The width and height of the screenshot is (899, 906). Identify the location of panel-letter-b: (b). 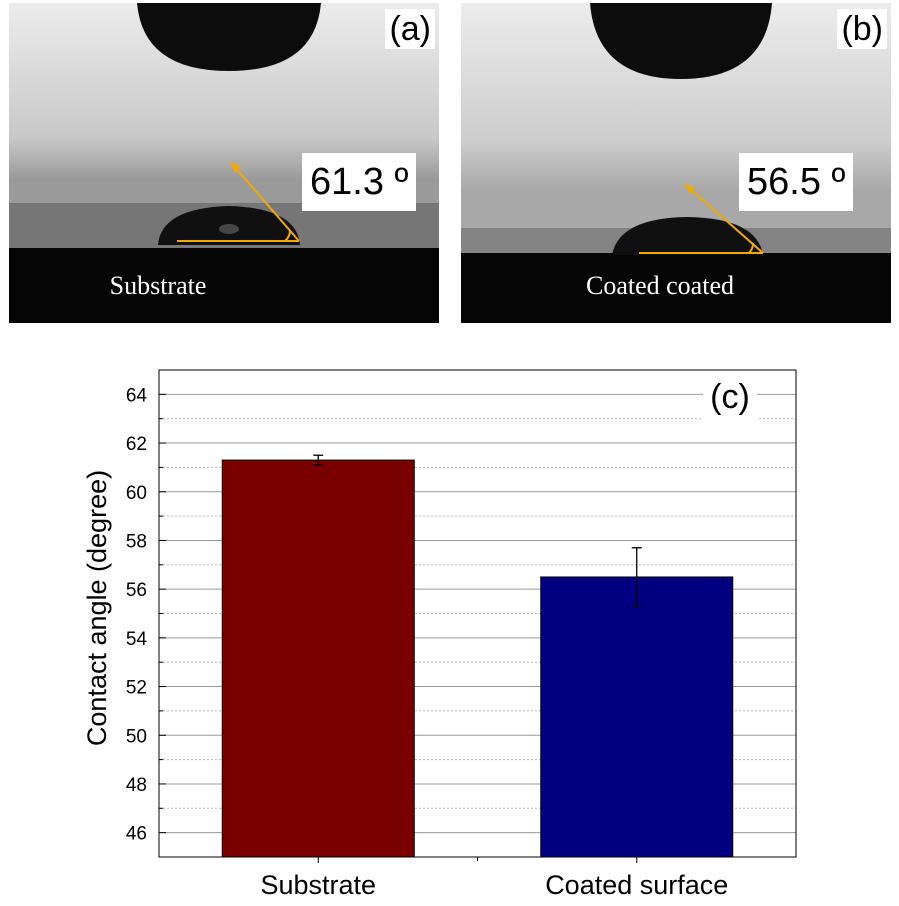
(862, 29).